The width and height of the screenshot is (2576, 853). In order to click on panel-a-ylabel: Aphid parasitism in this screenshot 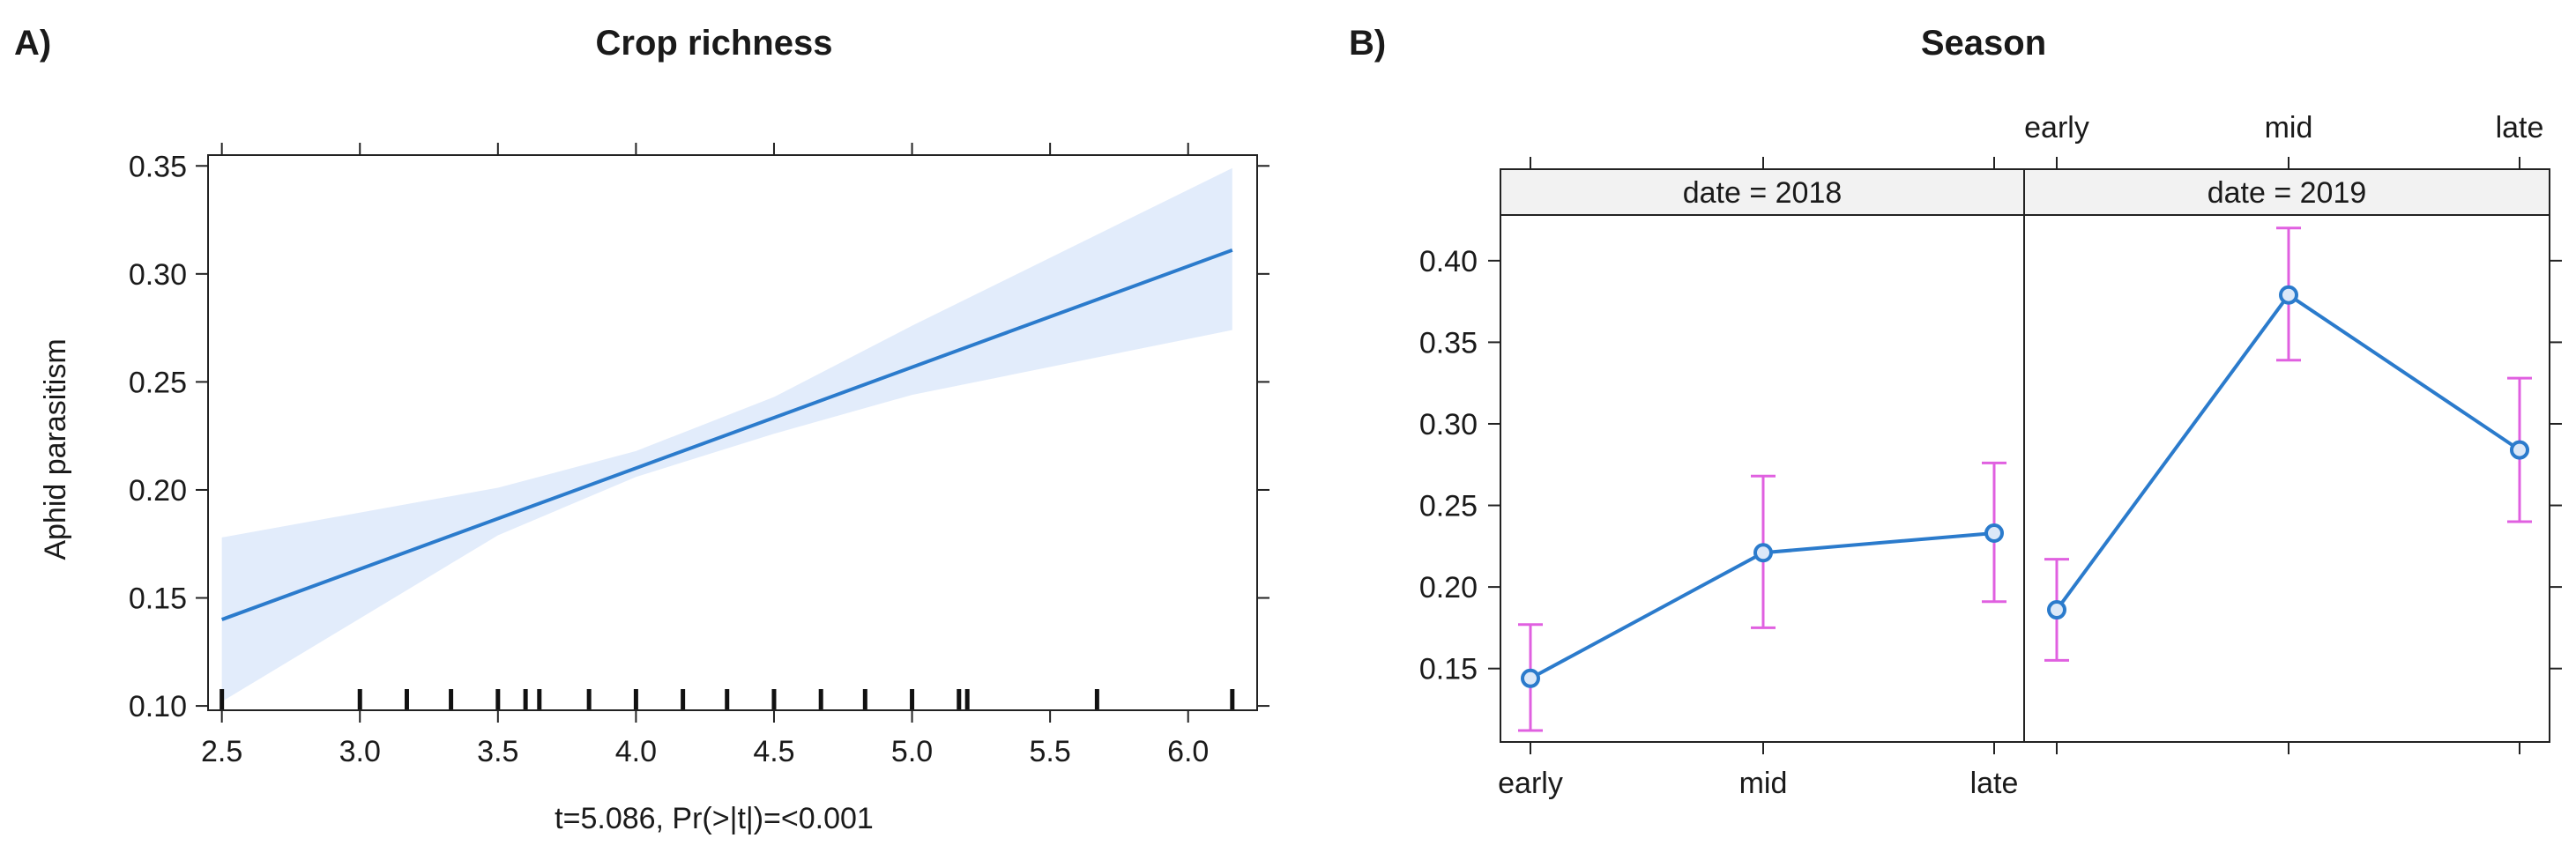, I will do `click(55, 449)`.